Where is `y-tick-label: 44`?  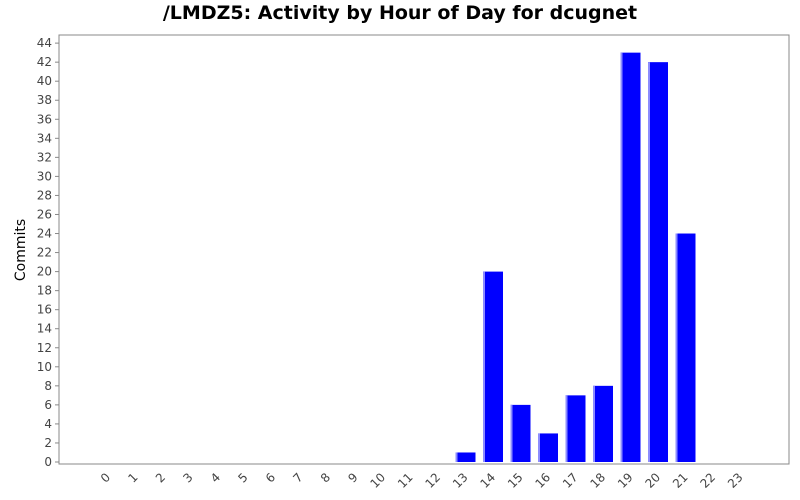 y-tick-label: 44 is located at coordinates (44, 43).